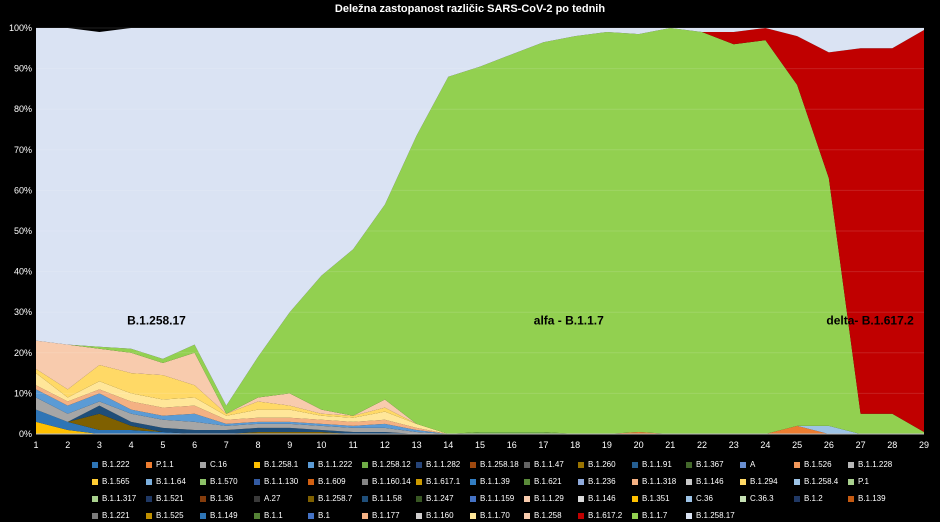 The image size is (940, 522). I want to click on legend-label: B.1.1.70, so click(495, 515).